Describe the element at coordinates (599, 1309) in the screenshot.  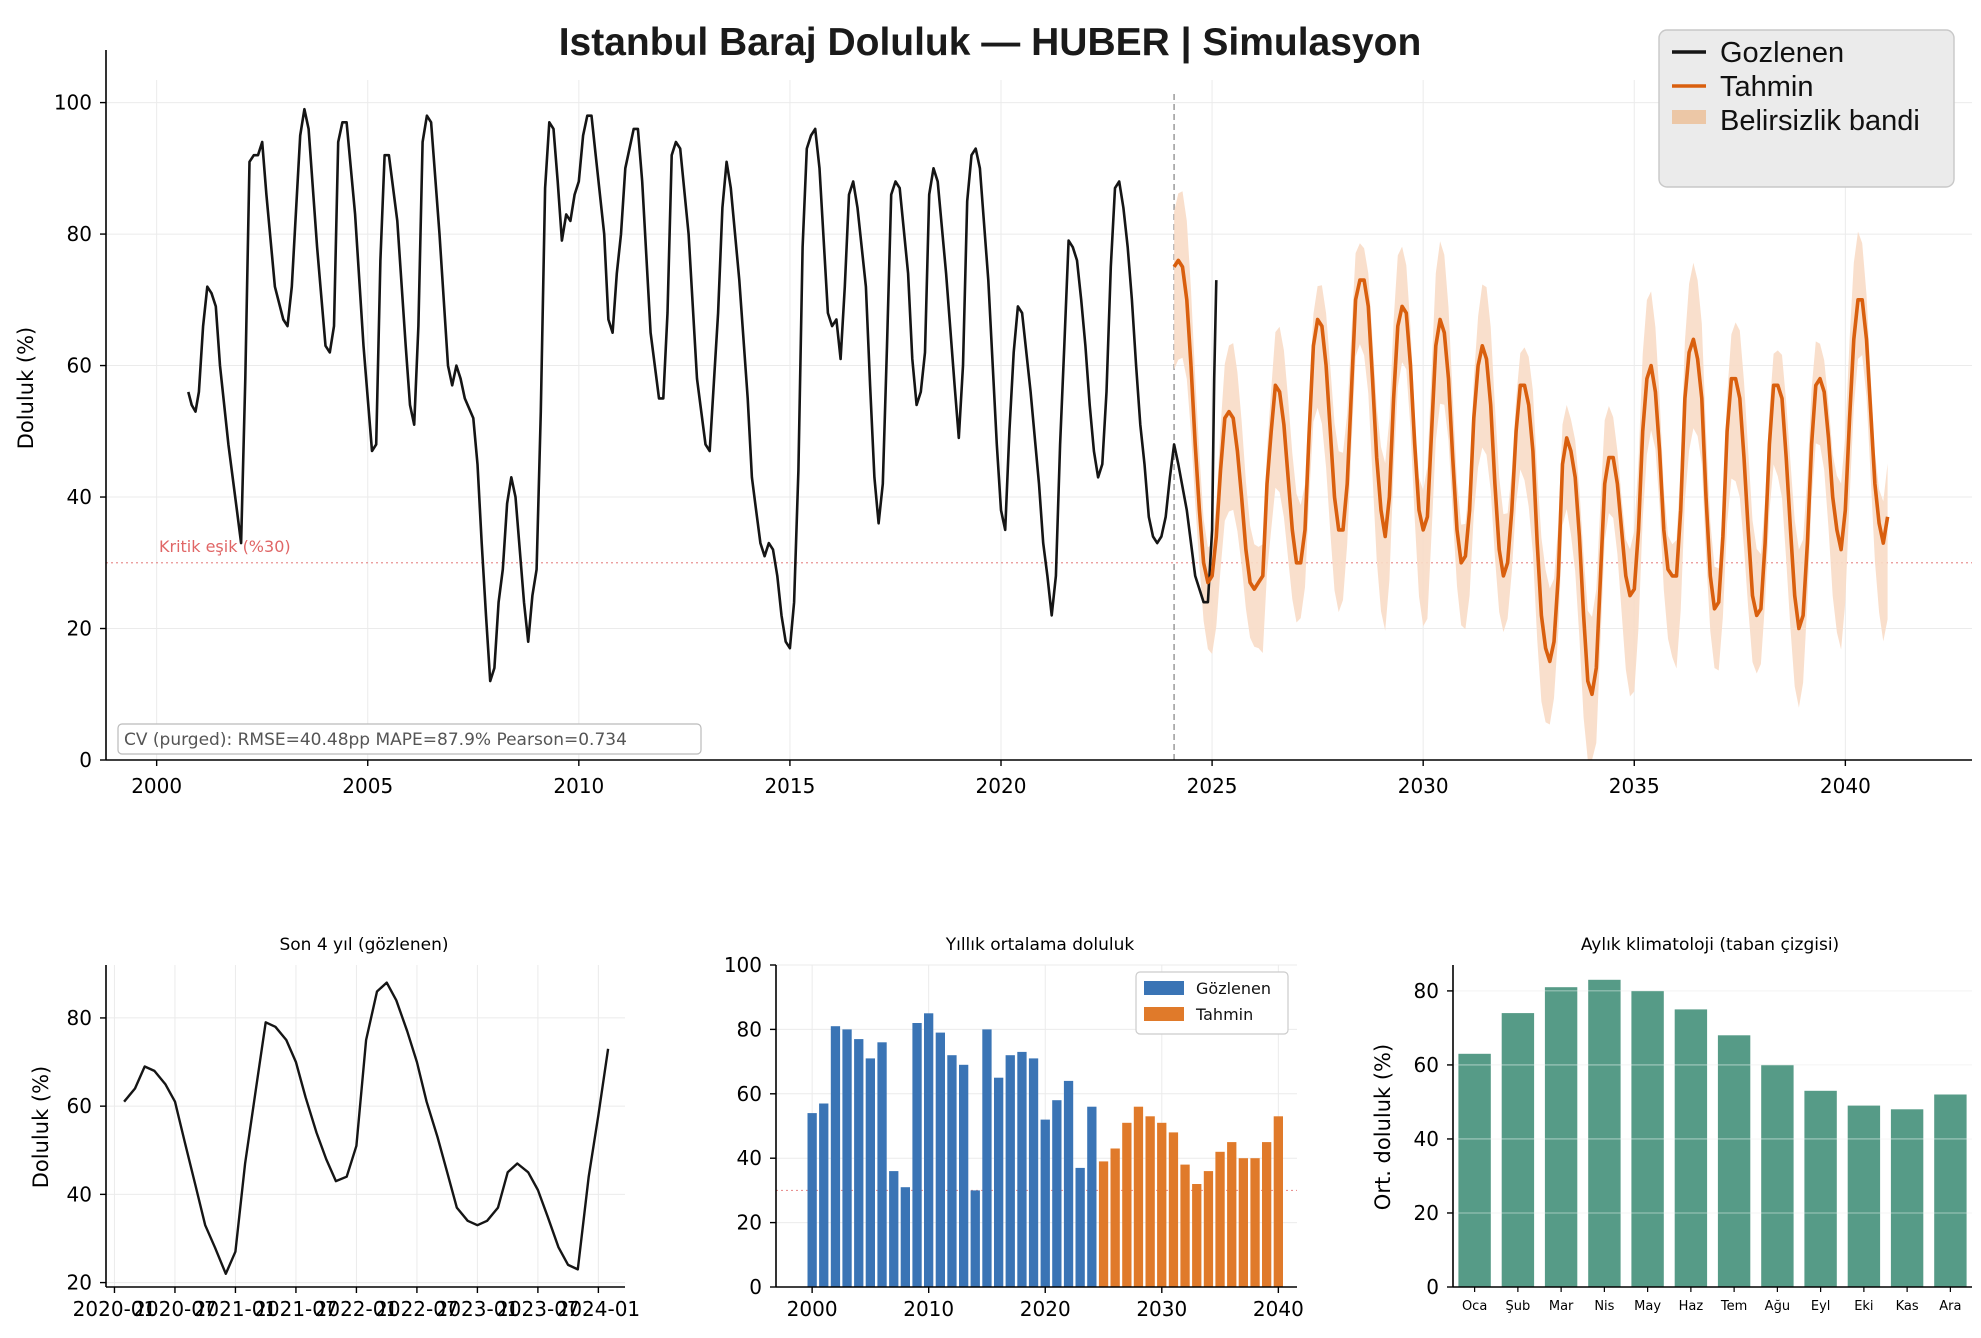
I see `last4-x-tick-label: 2024-01` at that location.